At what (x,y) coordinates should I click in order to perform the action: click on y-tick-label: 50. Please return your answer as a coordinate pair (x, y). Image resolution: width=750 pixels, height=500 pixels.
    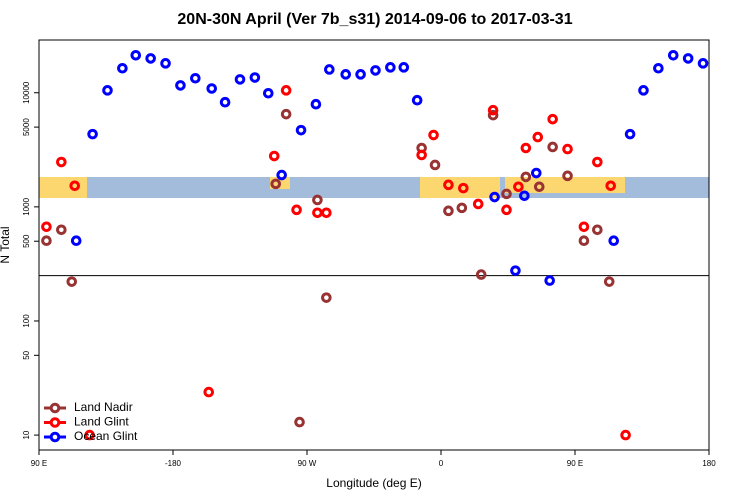
    Looking at the image, I should click on (26, 354).